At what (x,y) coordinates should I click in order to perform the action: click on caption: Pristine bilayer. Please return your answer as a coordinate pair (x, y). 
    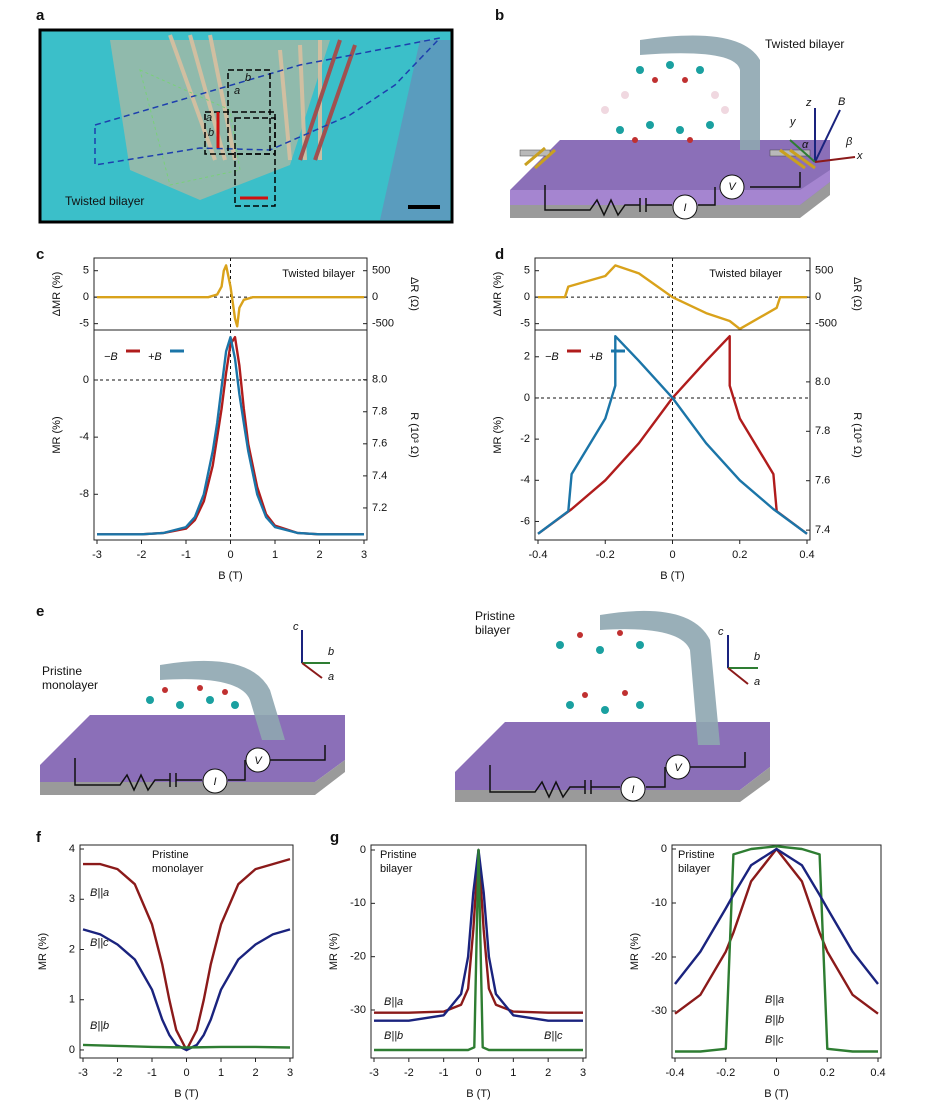
    Looking at the image, I should click on (495, 623).